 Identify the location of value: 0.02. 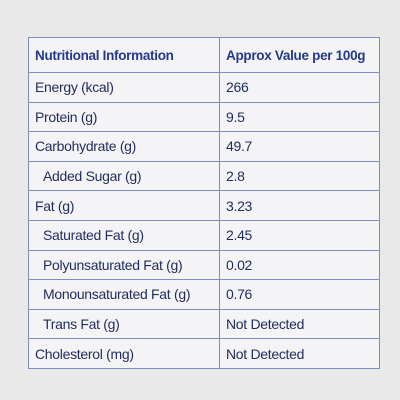
(299, 265).